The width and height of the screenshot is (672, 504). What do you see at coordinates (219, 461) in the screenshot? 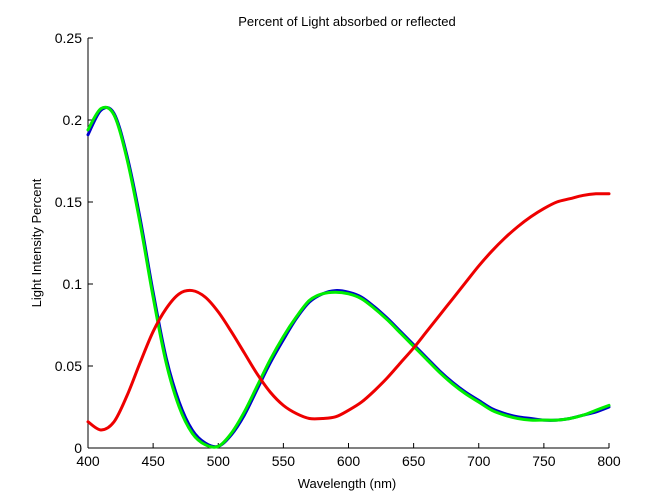
I see `x-tick-label: 500` at bounding box center [219, 461].